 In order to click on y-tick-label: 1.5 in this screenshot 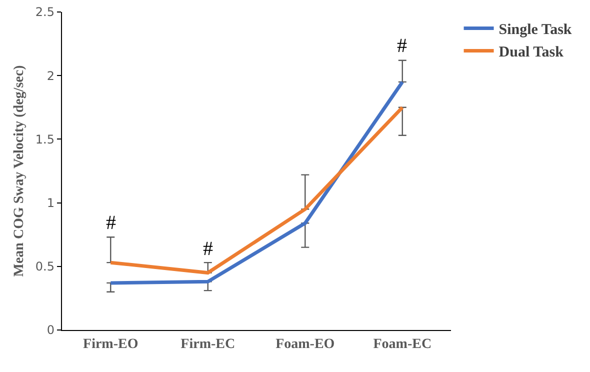, I will do `click(44, 139)`.